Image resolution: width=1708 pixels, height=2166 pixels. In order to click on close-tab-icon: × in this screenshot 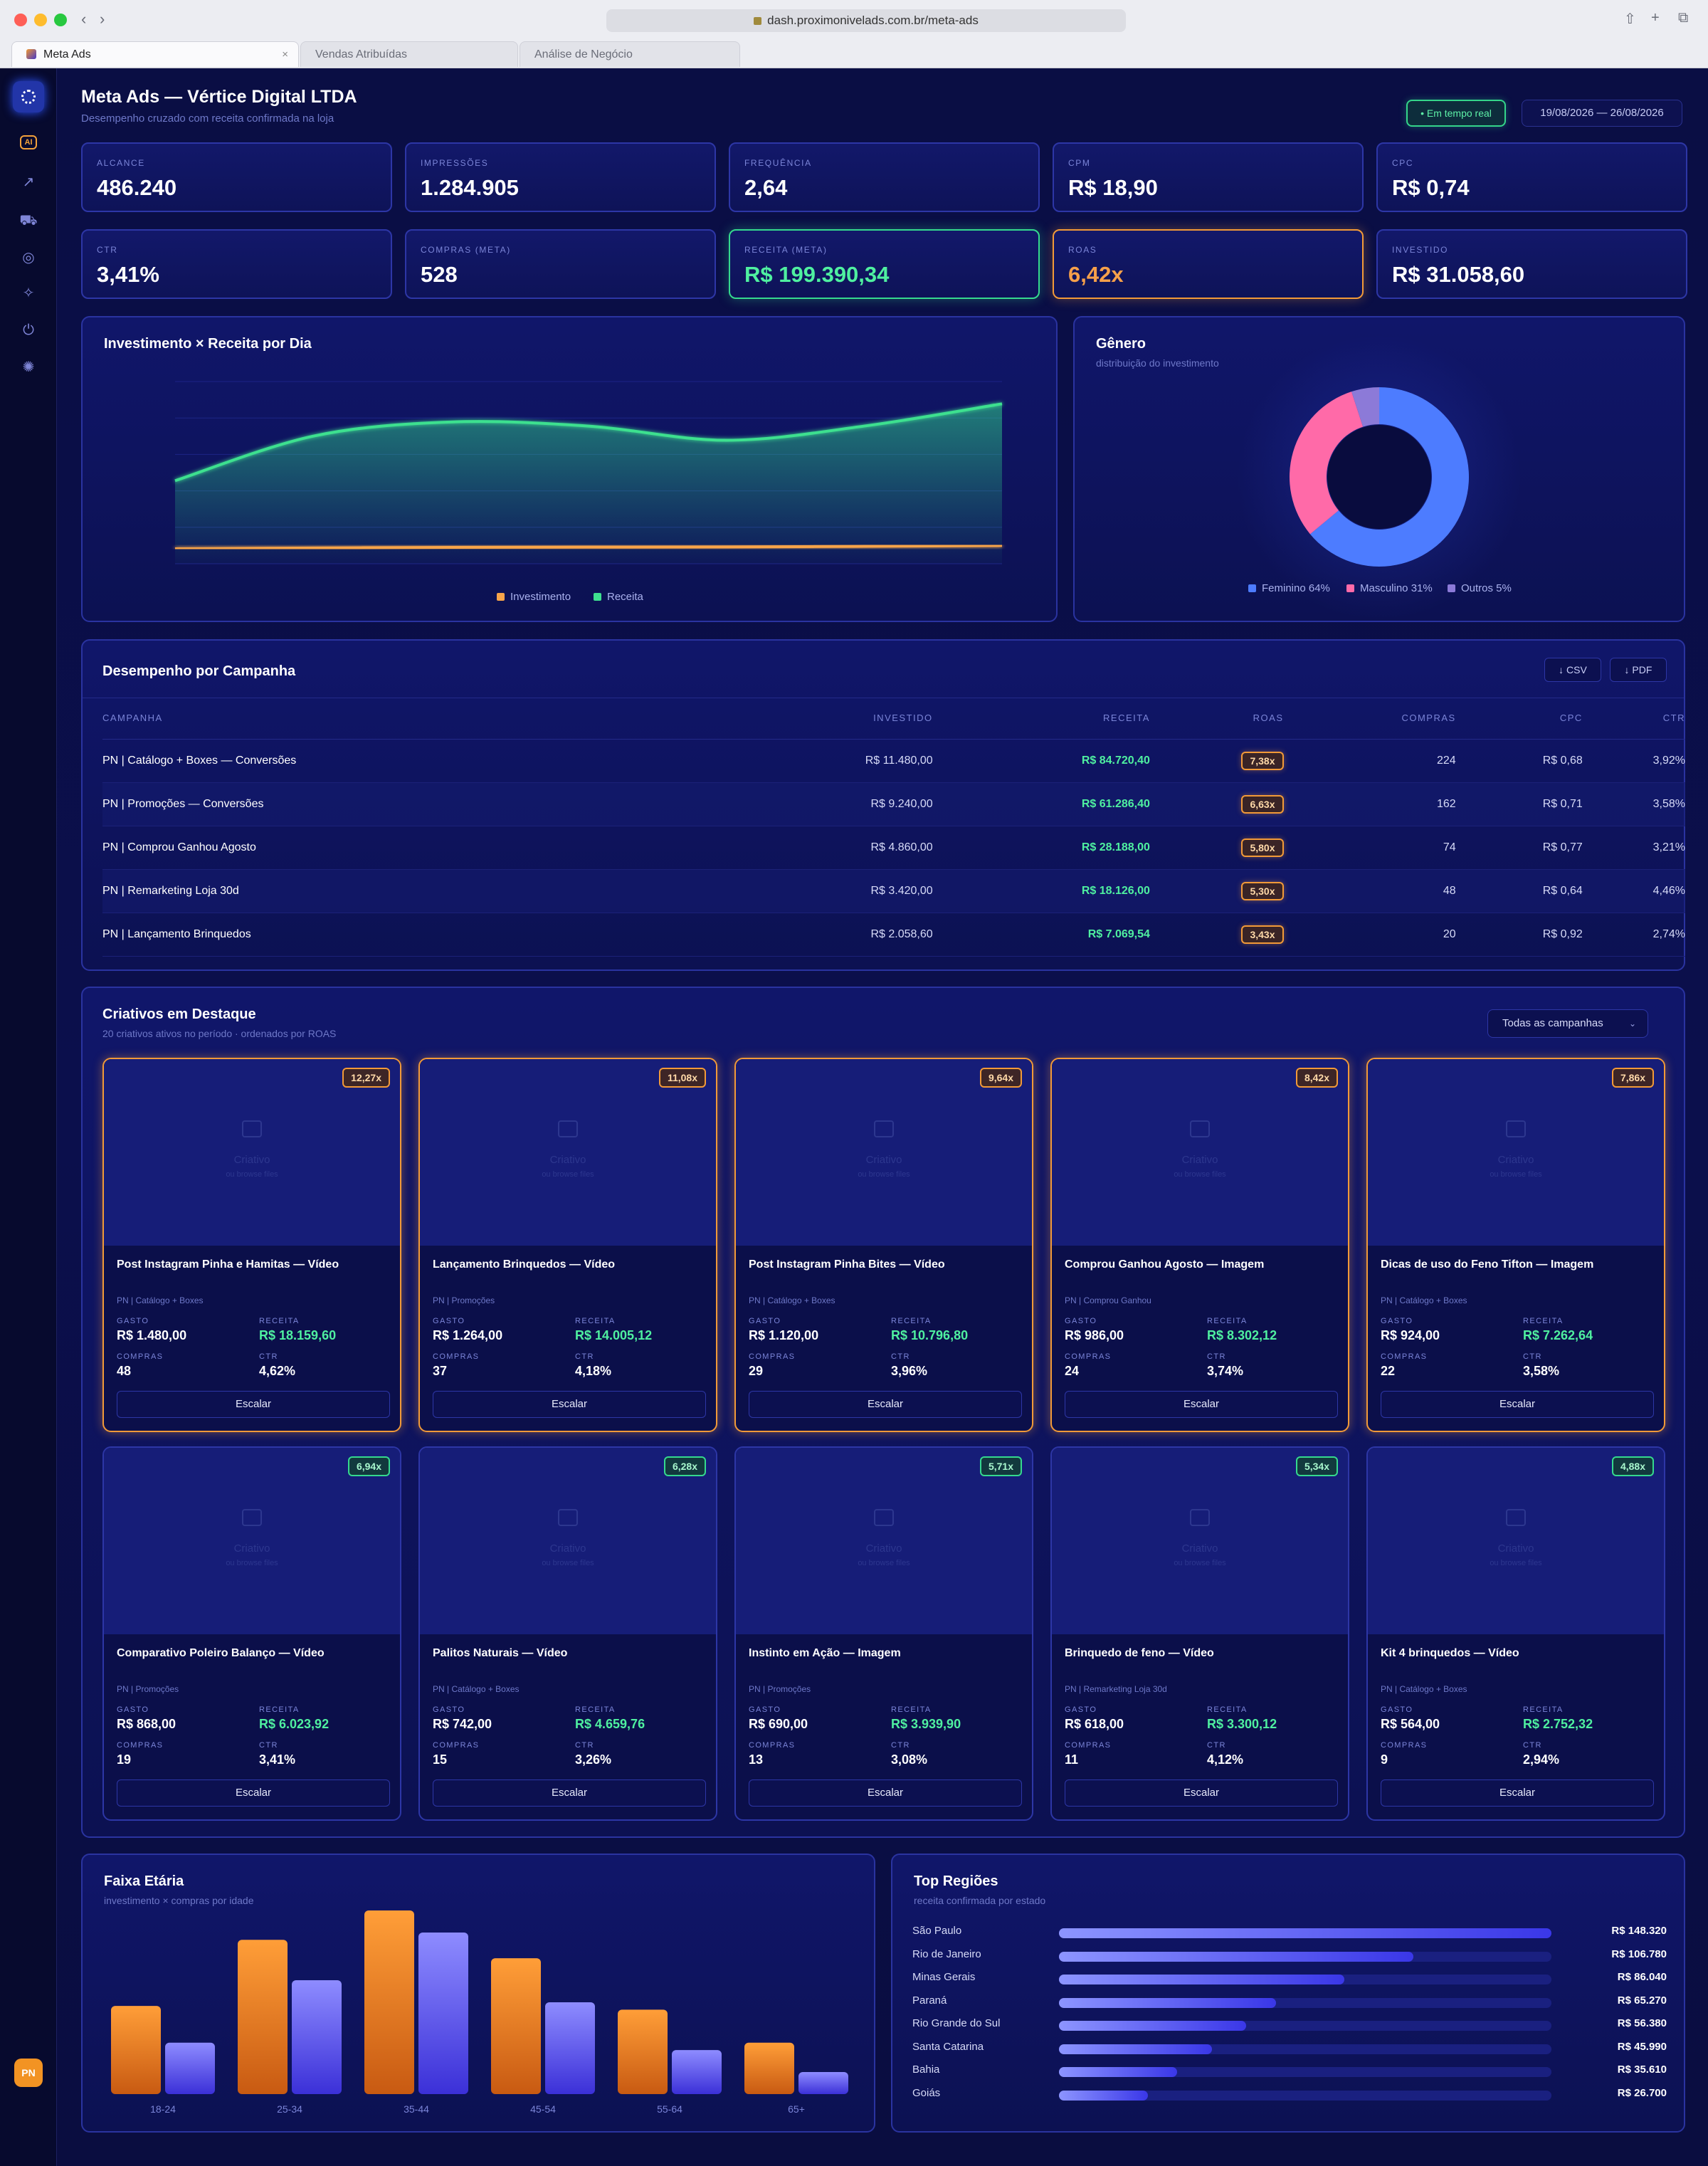, I will do `click(285, 54)`.